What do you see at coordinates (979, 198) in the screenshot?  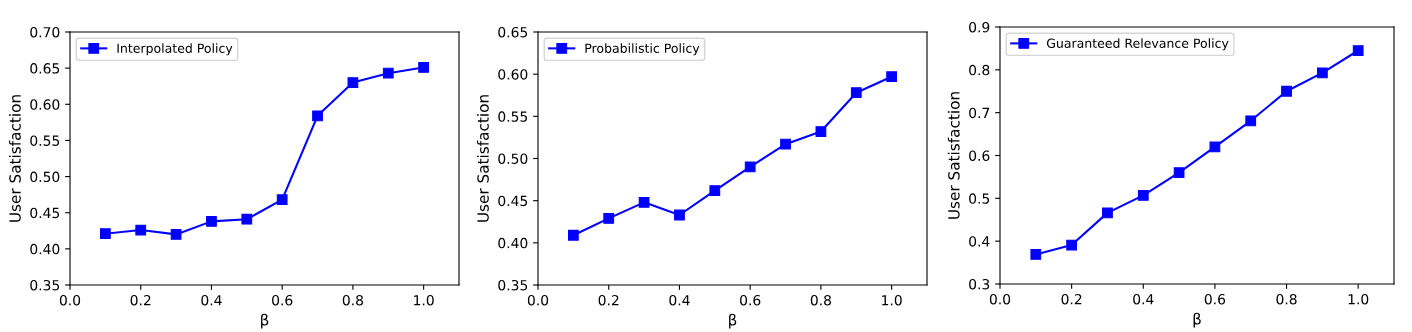 I see `y-tick-label: 0.5` at bounding box center [979, 198].